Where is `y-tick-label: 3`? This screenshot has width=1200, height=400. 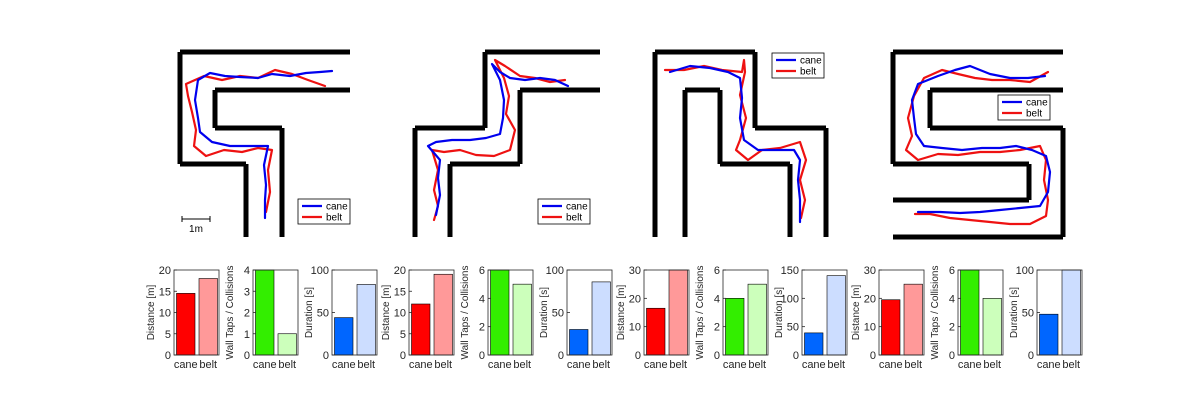 y-tick-label: 3 is located at coordinates (247, 292).